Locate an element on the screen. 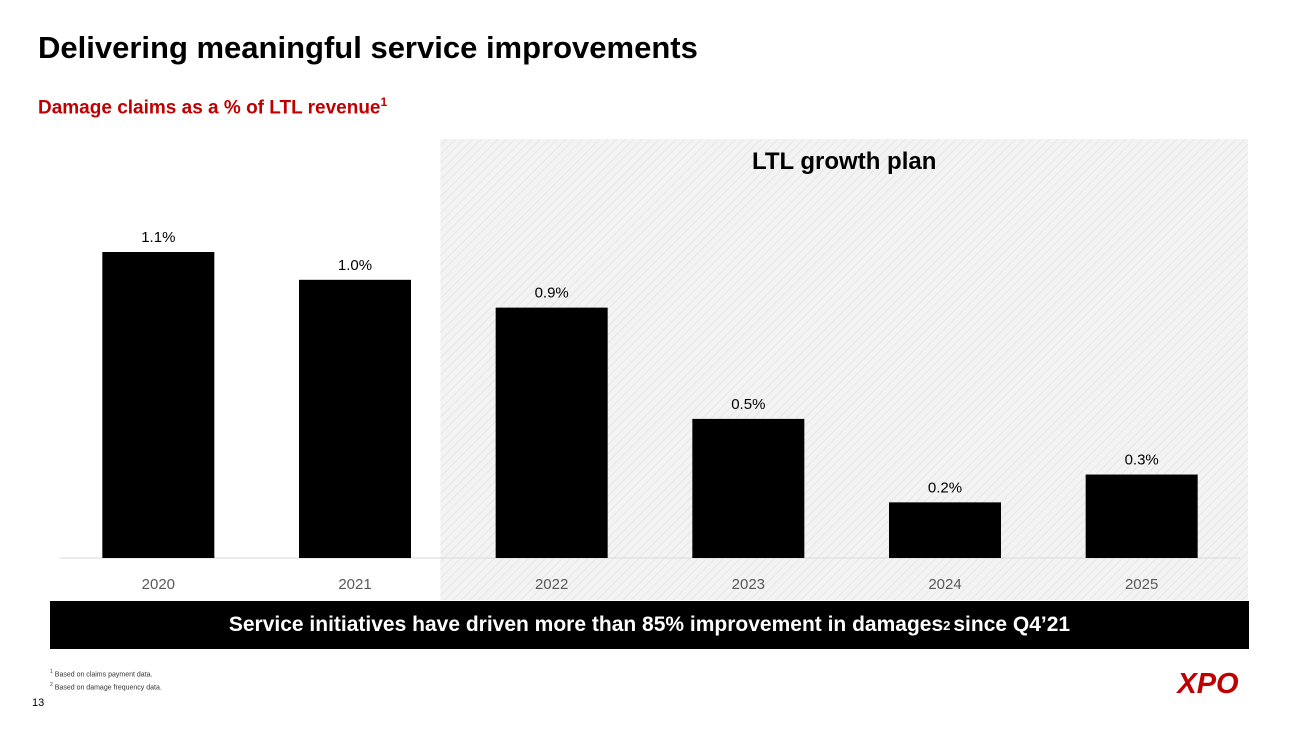  data-label: 1.1% is located at coordinates (158, 237).